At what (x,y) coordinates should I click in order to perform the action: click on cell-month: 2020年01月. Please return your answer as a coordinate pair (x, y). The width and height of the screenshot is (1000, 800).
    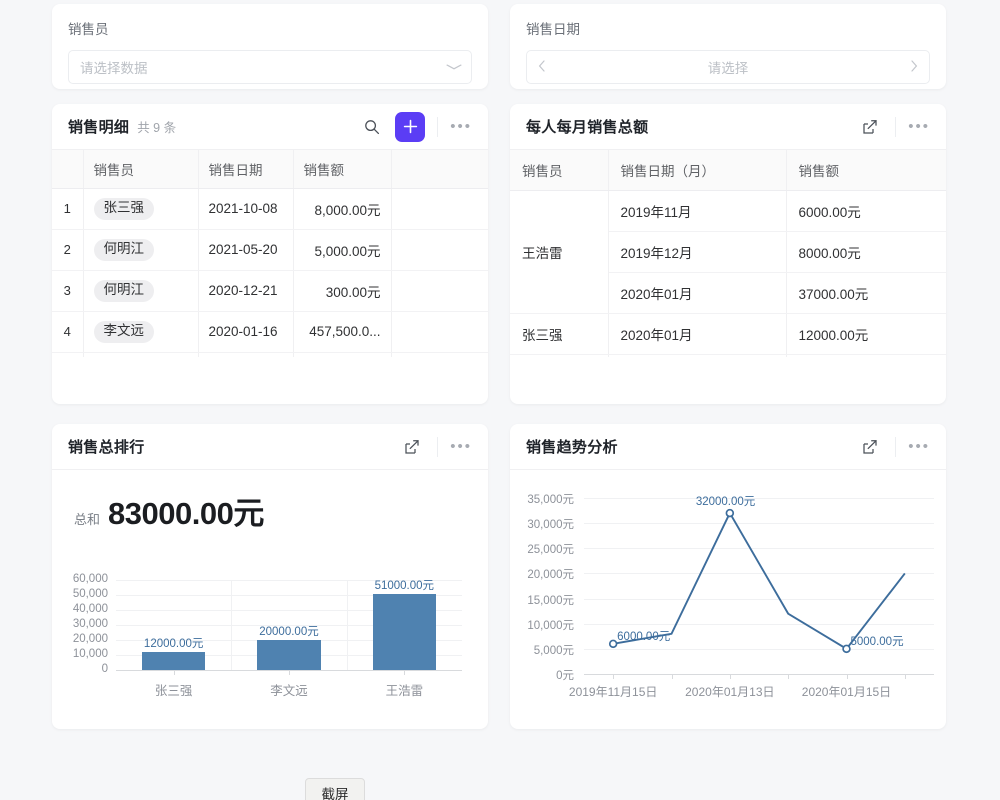
    Looking at the image, I should click on (697, 355).